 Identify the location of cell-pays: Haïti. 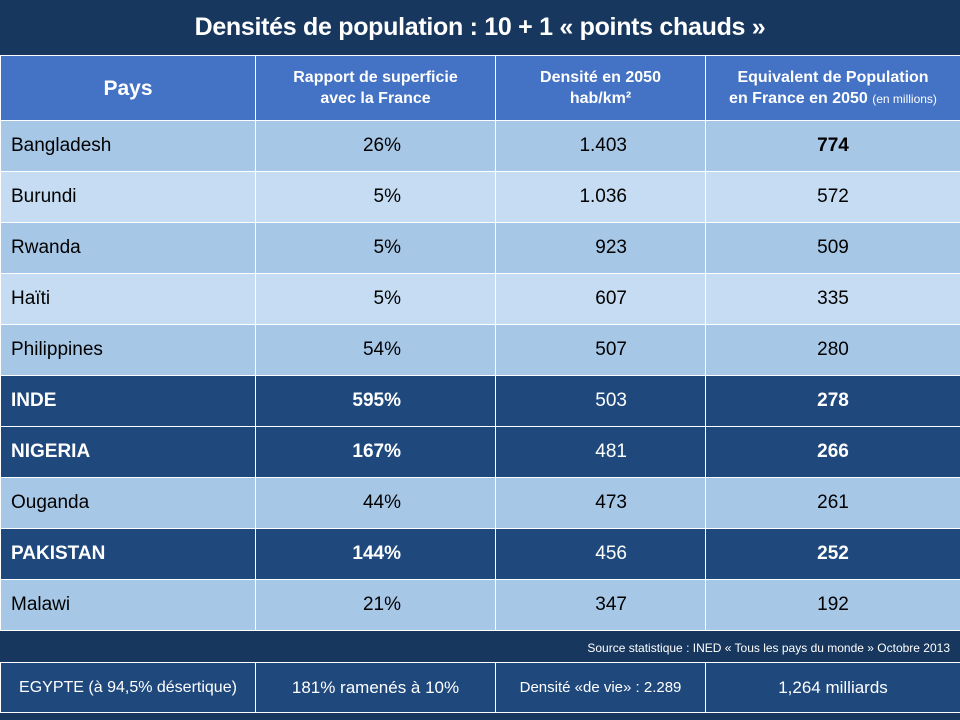
(128, 299).